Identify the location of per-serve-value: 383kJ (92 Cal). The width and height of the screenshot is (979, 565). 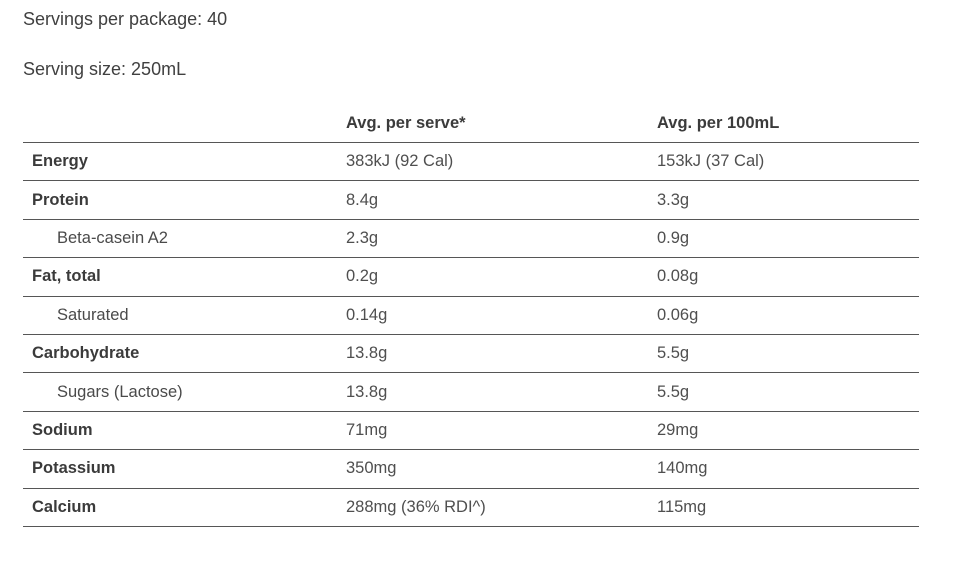
(400, 161).